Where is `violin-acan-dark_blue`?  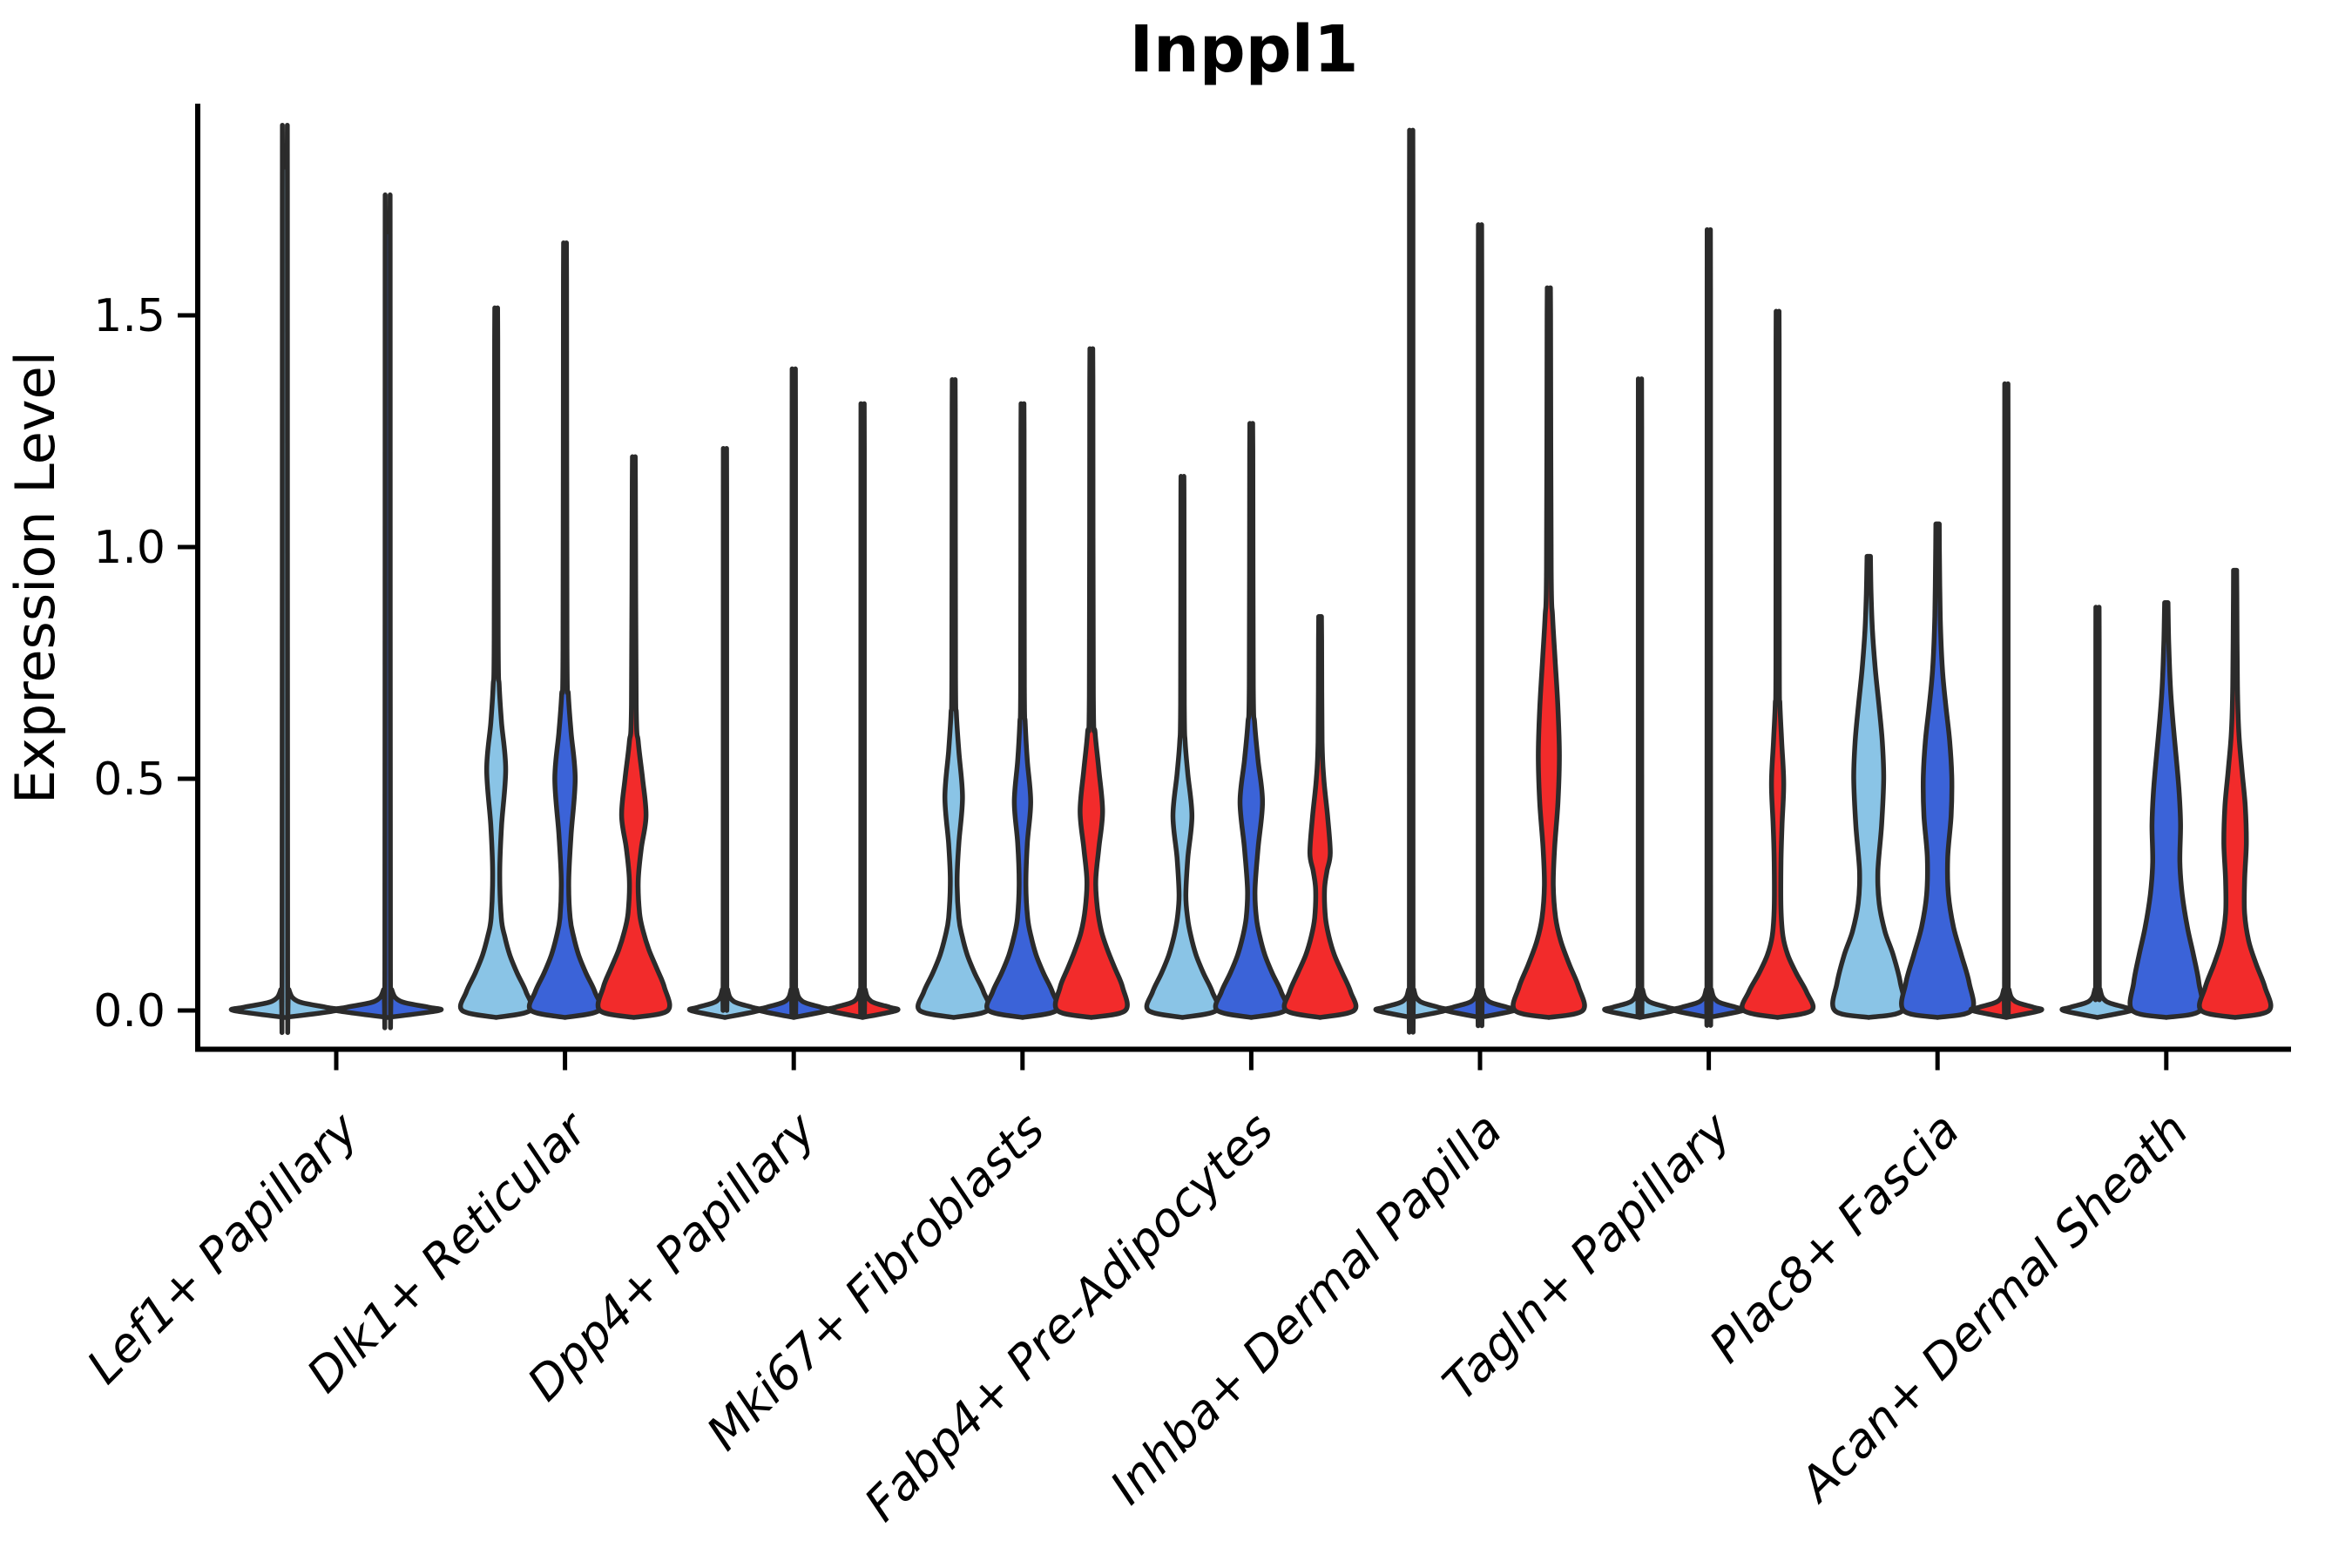 violin-acan-dark_blue is located at coordinates (2166, 810).